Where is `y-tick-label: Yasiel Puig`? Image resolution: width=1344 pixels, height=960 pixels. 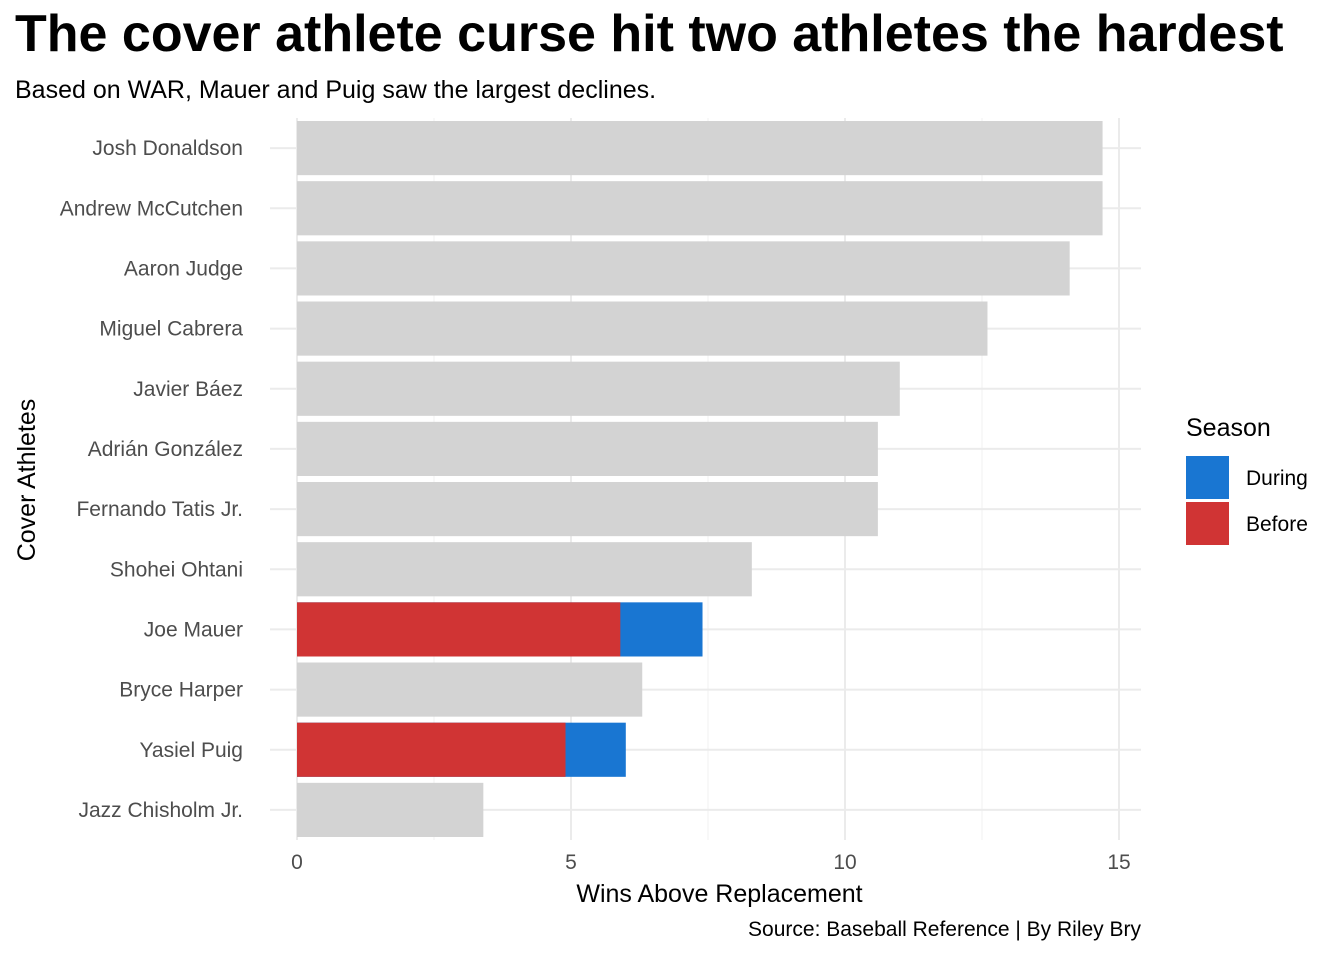 y-tick-label: Yasiel Puig is located at coordinates (191, 750).